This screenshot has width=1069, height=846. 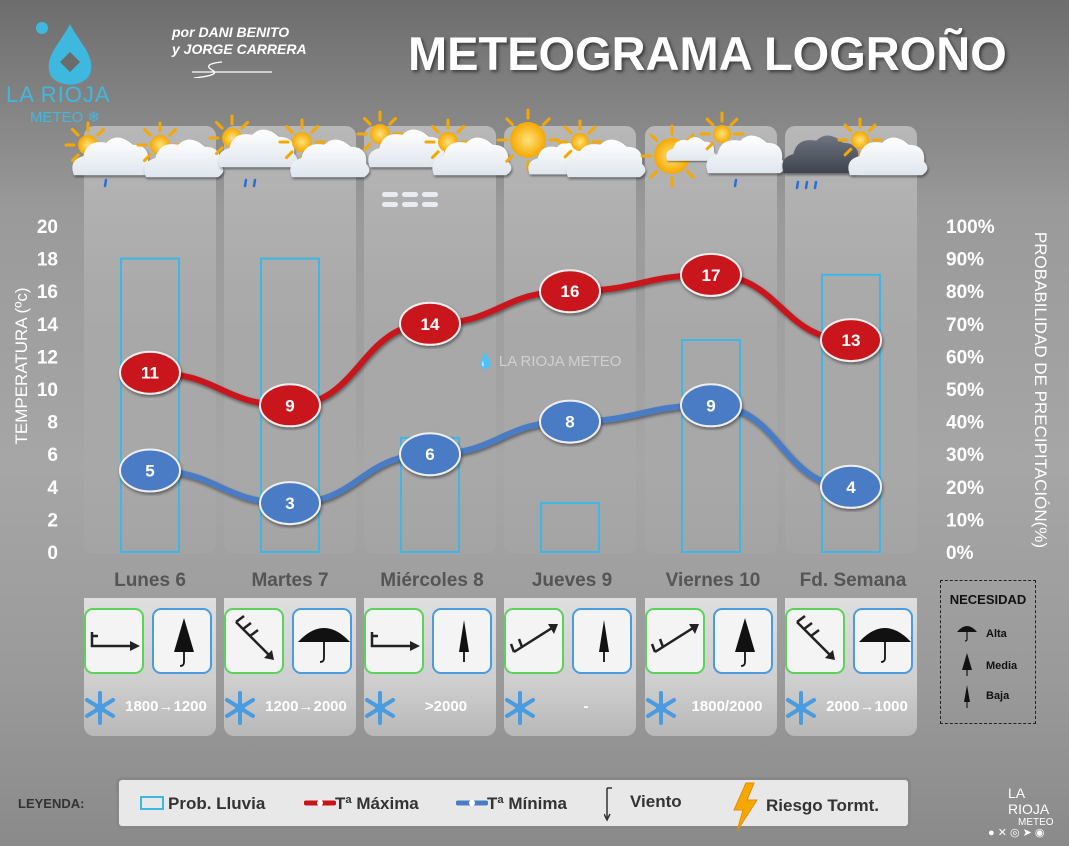 I want to click on signature-icon, so click(x=232, y=70).